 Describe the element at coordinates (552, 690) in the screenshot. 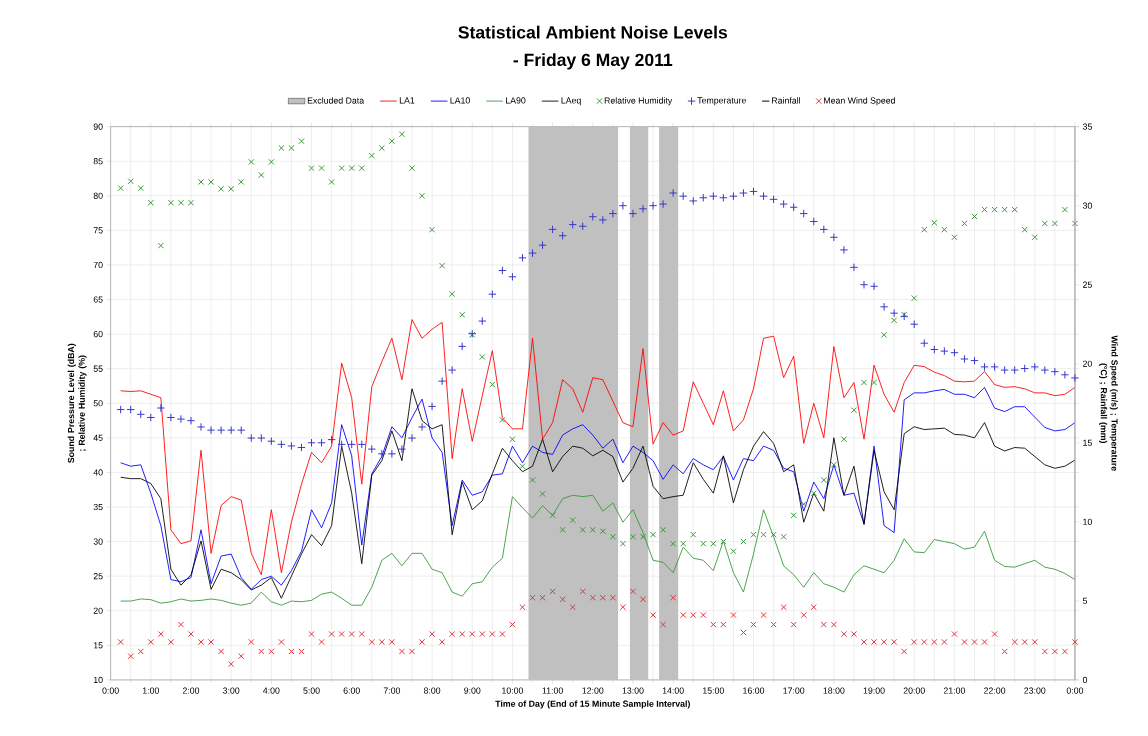

I see `x-tick-label: 11:00` at that location.